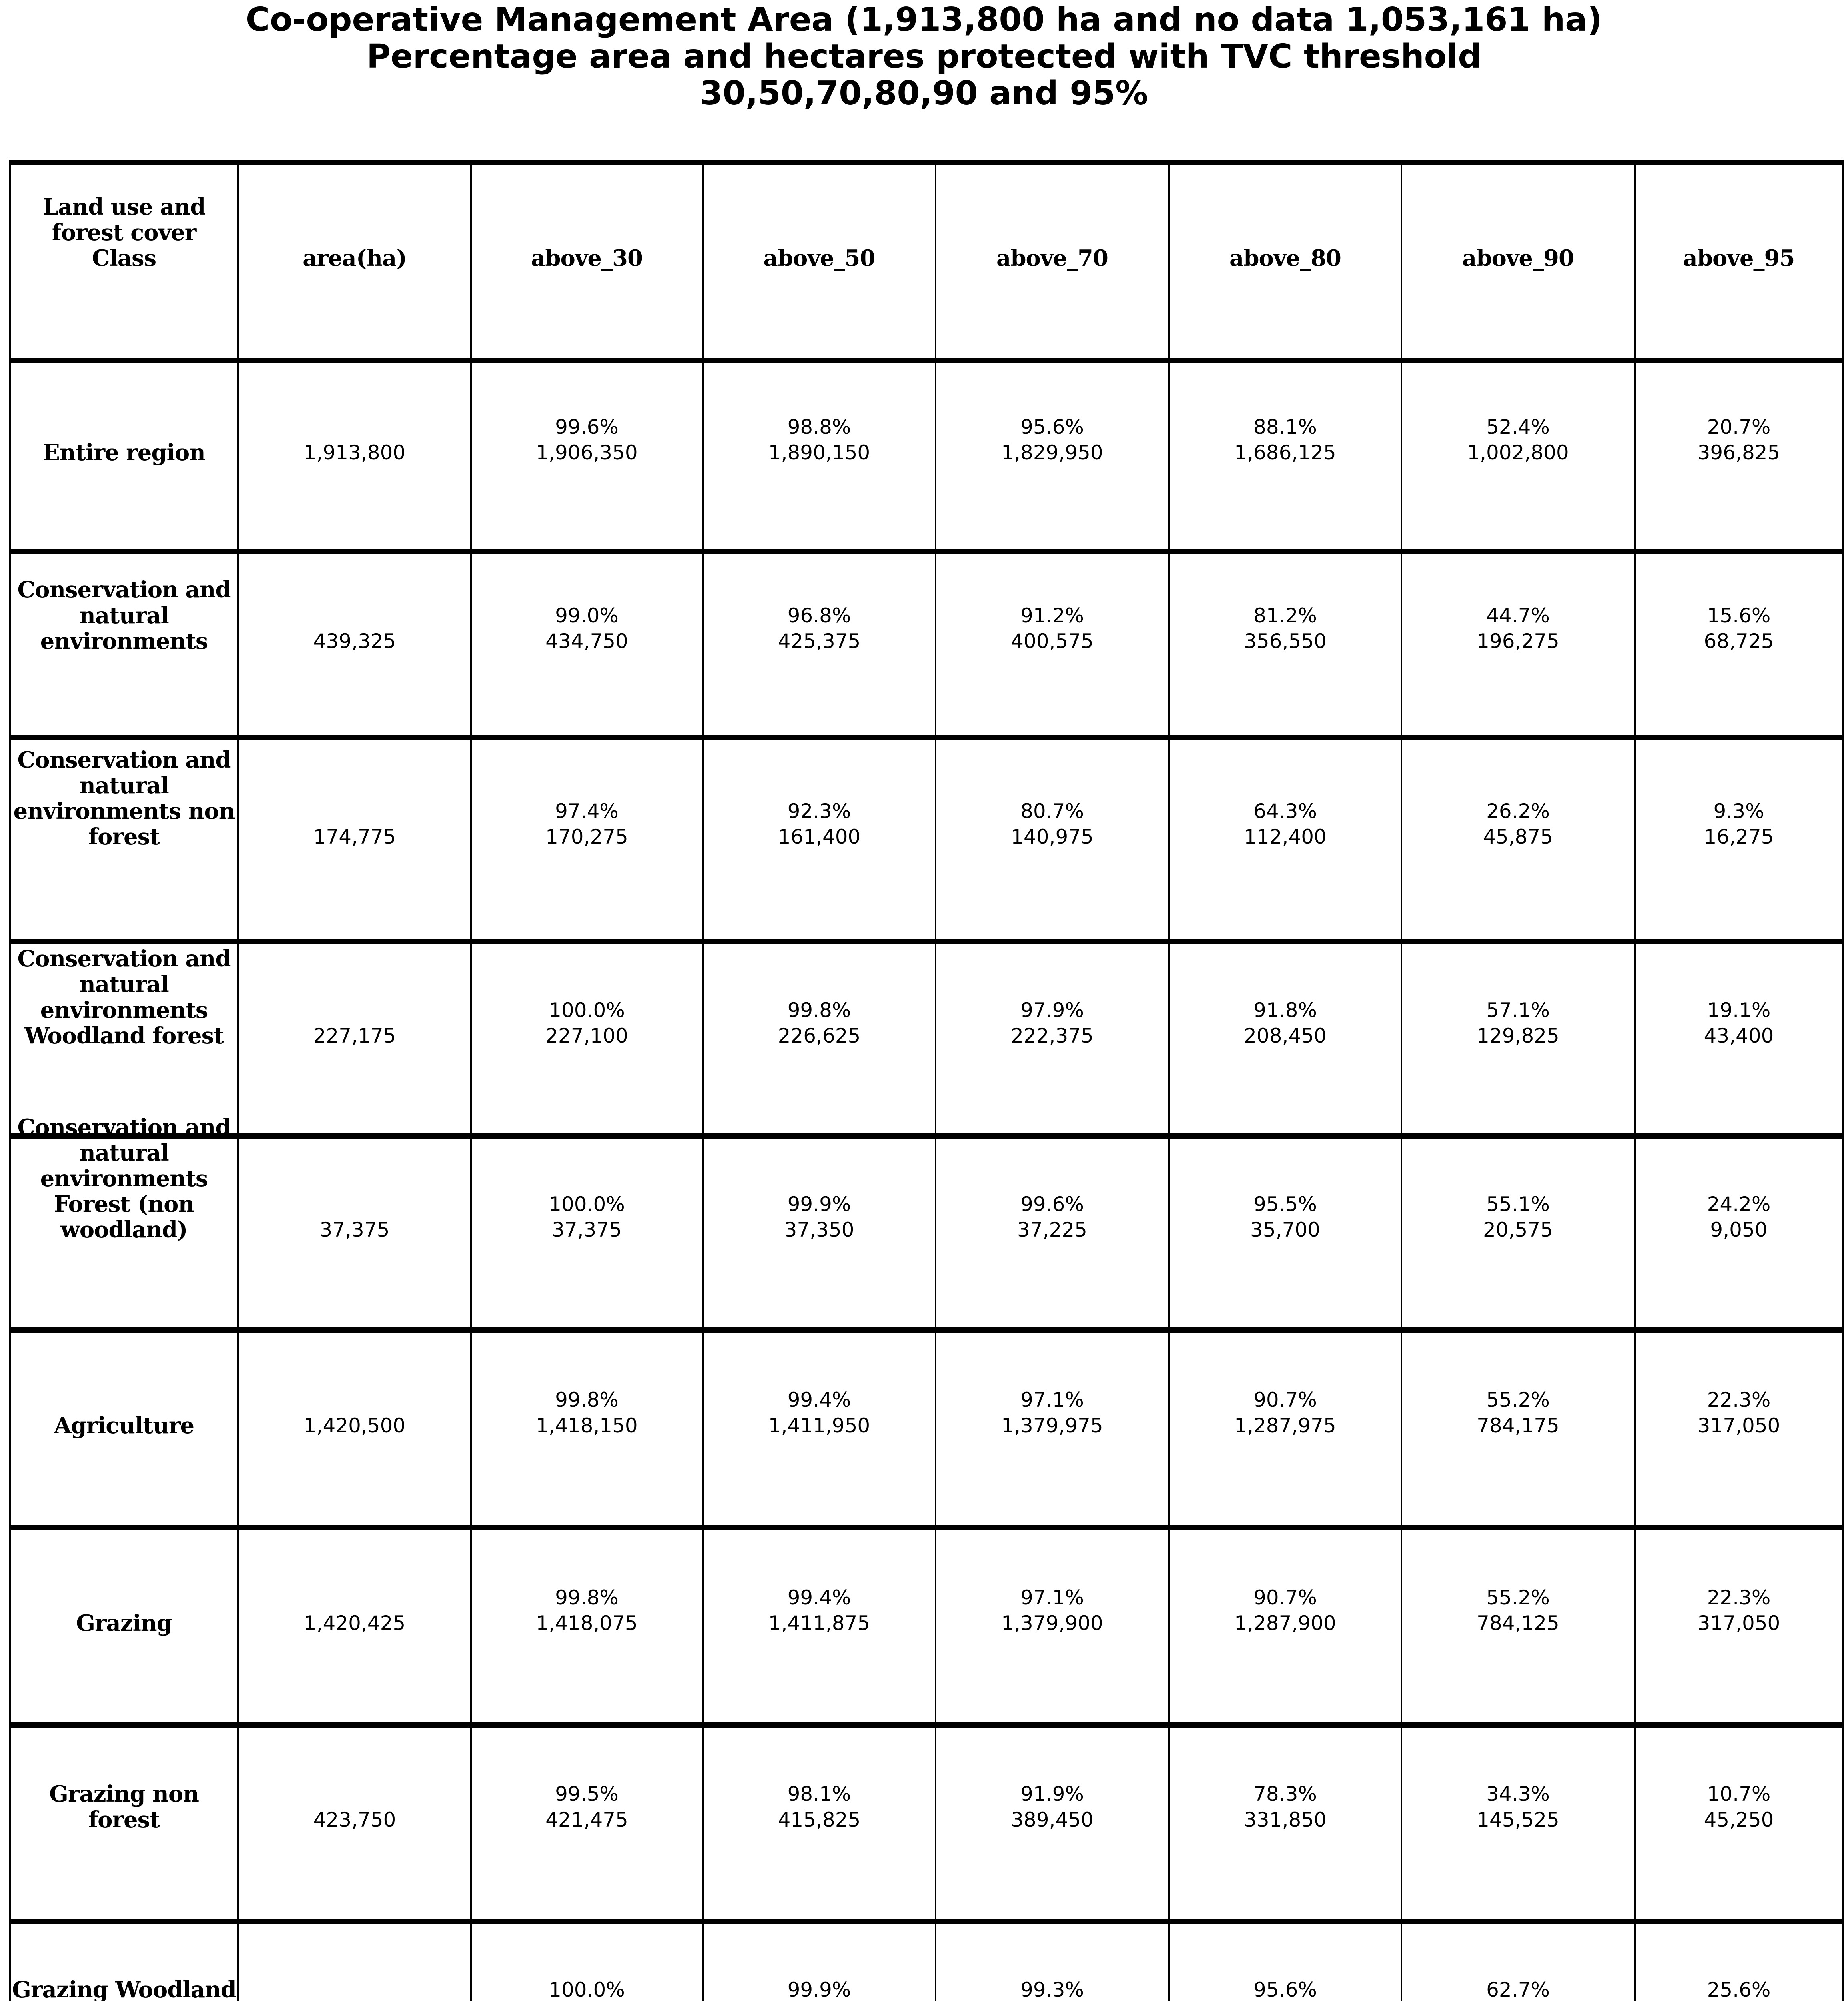 The height and width of the screenshot is (2001, 1848). Describe the element at coordinates (1053, 458) in the screenshot. I see `data-cell: 95.6% 1,829,950` at that location.